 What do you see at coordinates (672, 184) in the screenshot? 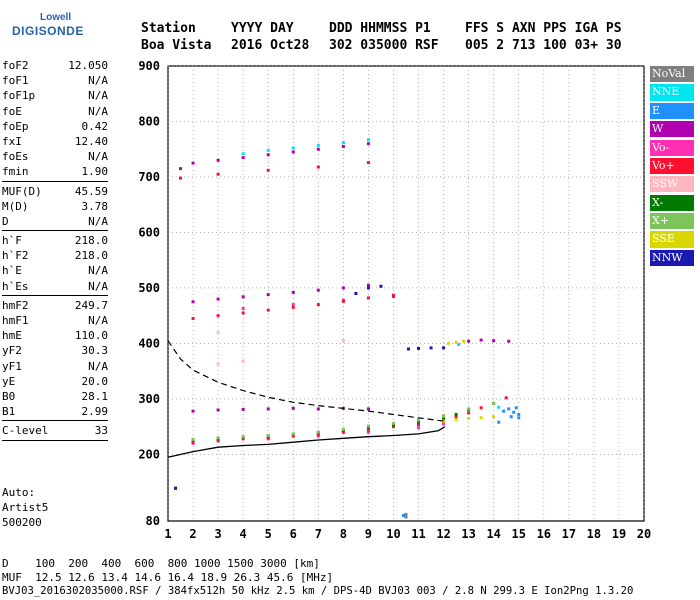
I see `legend-item: SSW` at bounding box center [672, 184].